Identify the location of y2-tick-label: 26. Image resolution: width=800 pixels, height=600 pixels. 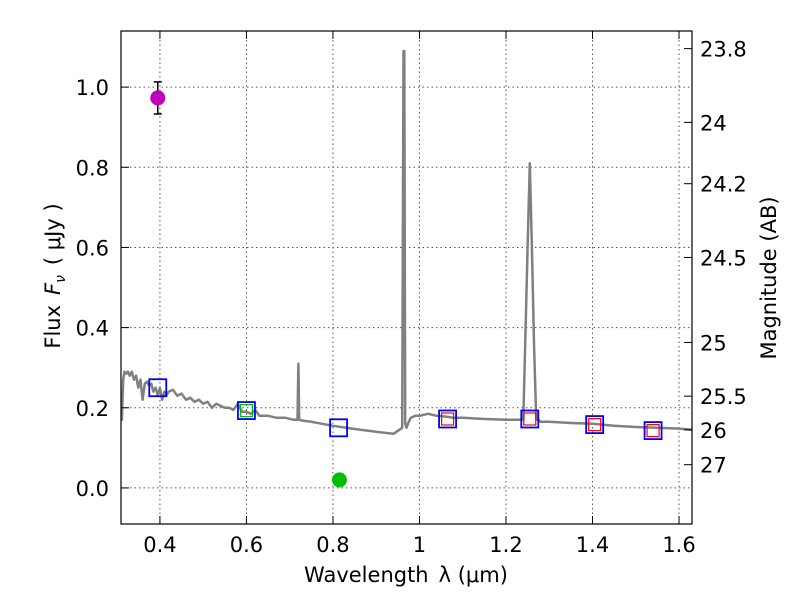
(713, 431).